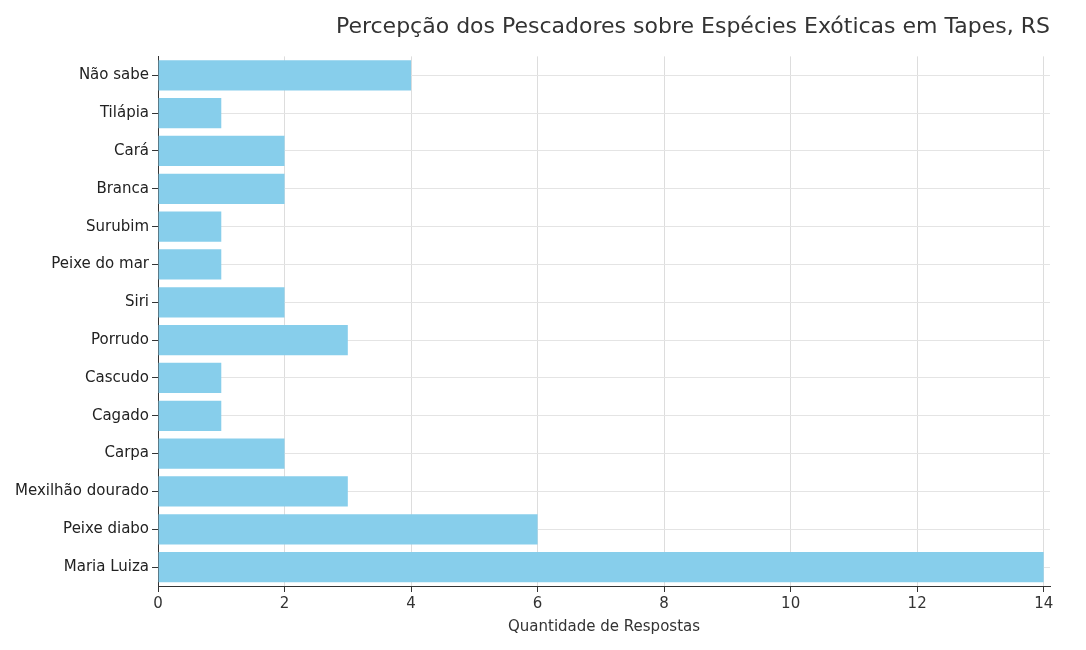 The width and height of the screenshot is (1086, 650). What do you see at coordinates (537, 602) in the screenshot?
I see `x-tick-label: 6` at bounding box center [537, 602].